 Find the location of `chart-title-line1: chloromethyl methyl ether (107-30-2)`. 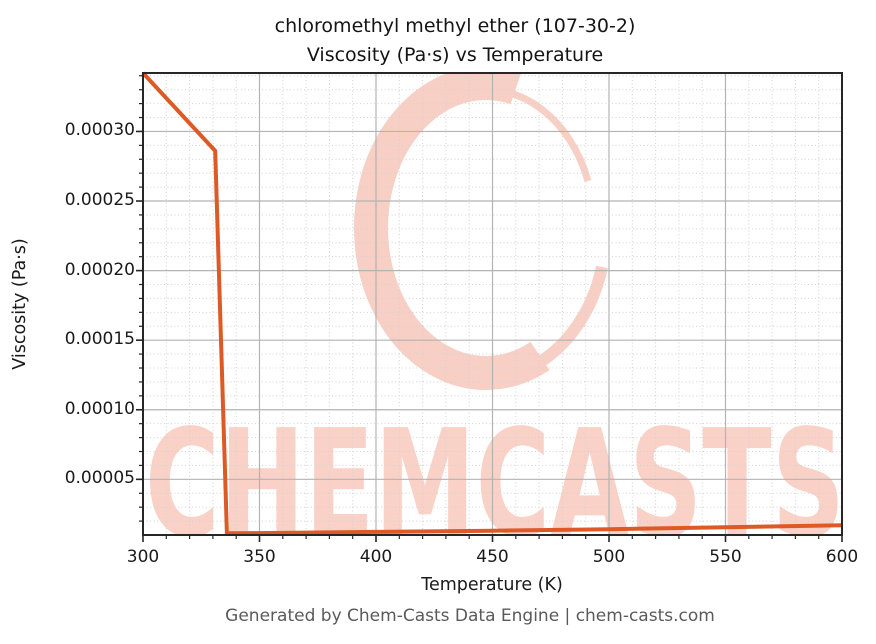

chart-title-line1: chloromethyl methyl ether (107-30-2) is located at coordinates (455, 26).